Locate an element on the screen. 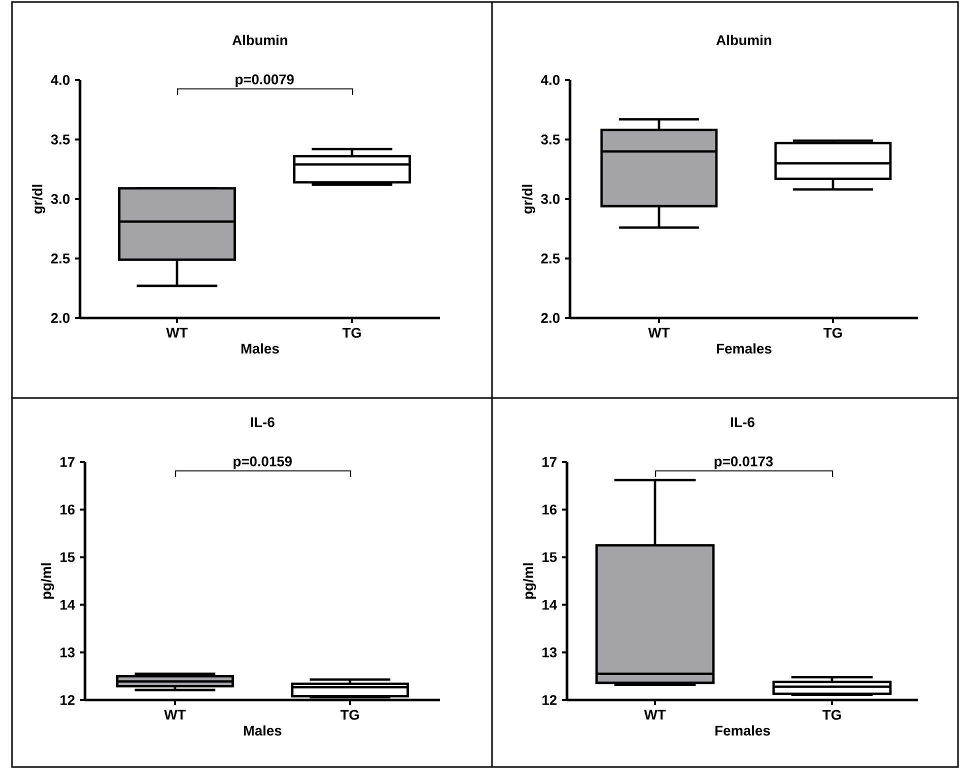 The image size is (961, 769). annotation: p=0.0079 is located at coordinates (265, 81).